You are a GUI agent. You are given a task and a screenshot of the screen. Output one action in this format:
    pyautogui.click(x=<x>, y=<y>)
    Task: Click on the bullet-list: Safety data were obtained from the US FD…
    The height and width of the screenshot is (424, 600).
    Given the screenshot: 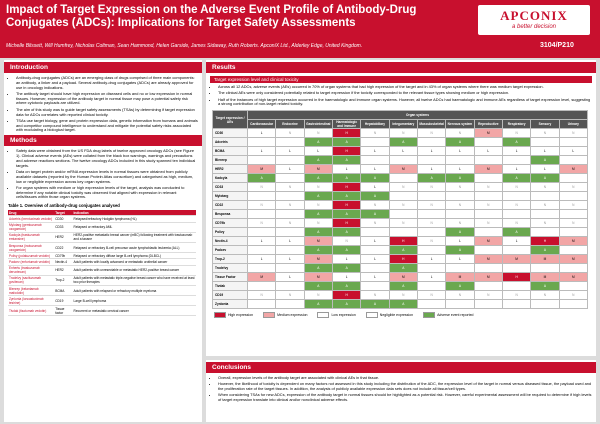 What is the action you would take?
    pyautogui.click(x=103, y=174)
    